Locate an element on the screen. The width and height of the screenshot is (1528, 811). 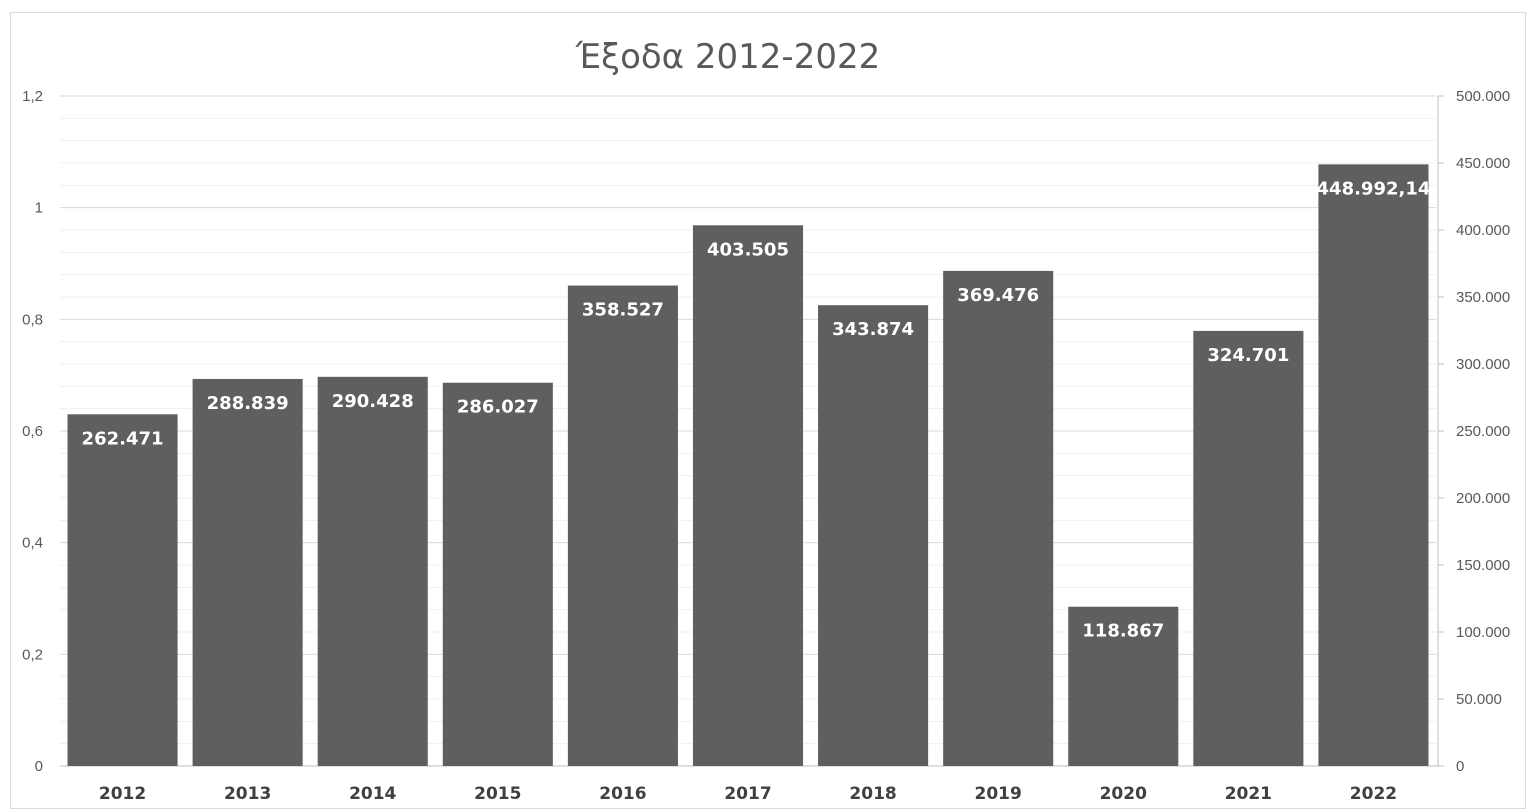
x-axis-category-label: 2021 is located at coordinates (1248, 794).